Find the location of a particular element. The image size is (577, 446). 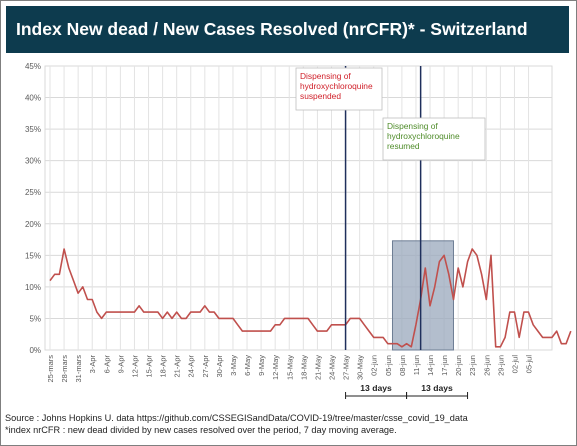

y-tick-label: 5% is located at coordinates (35, 318).